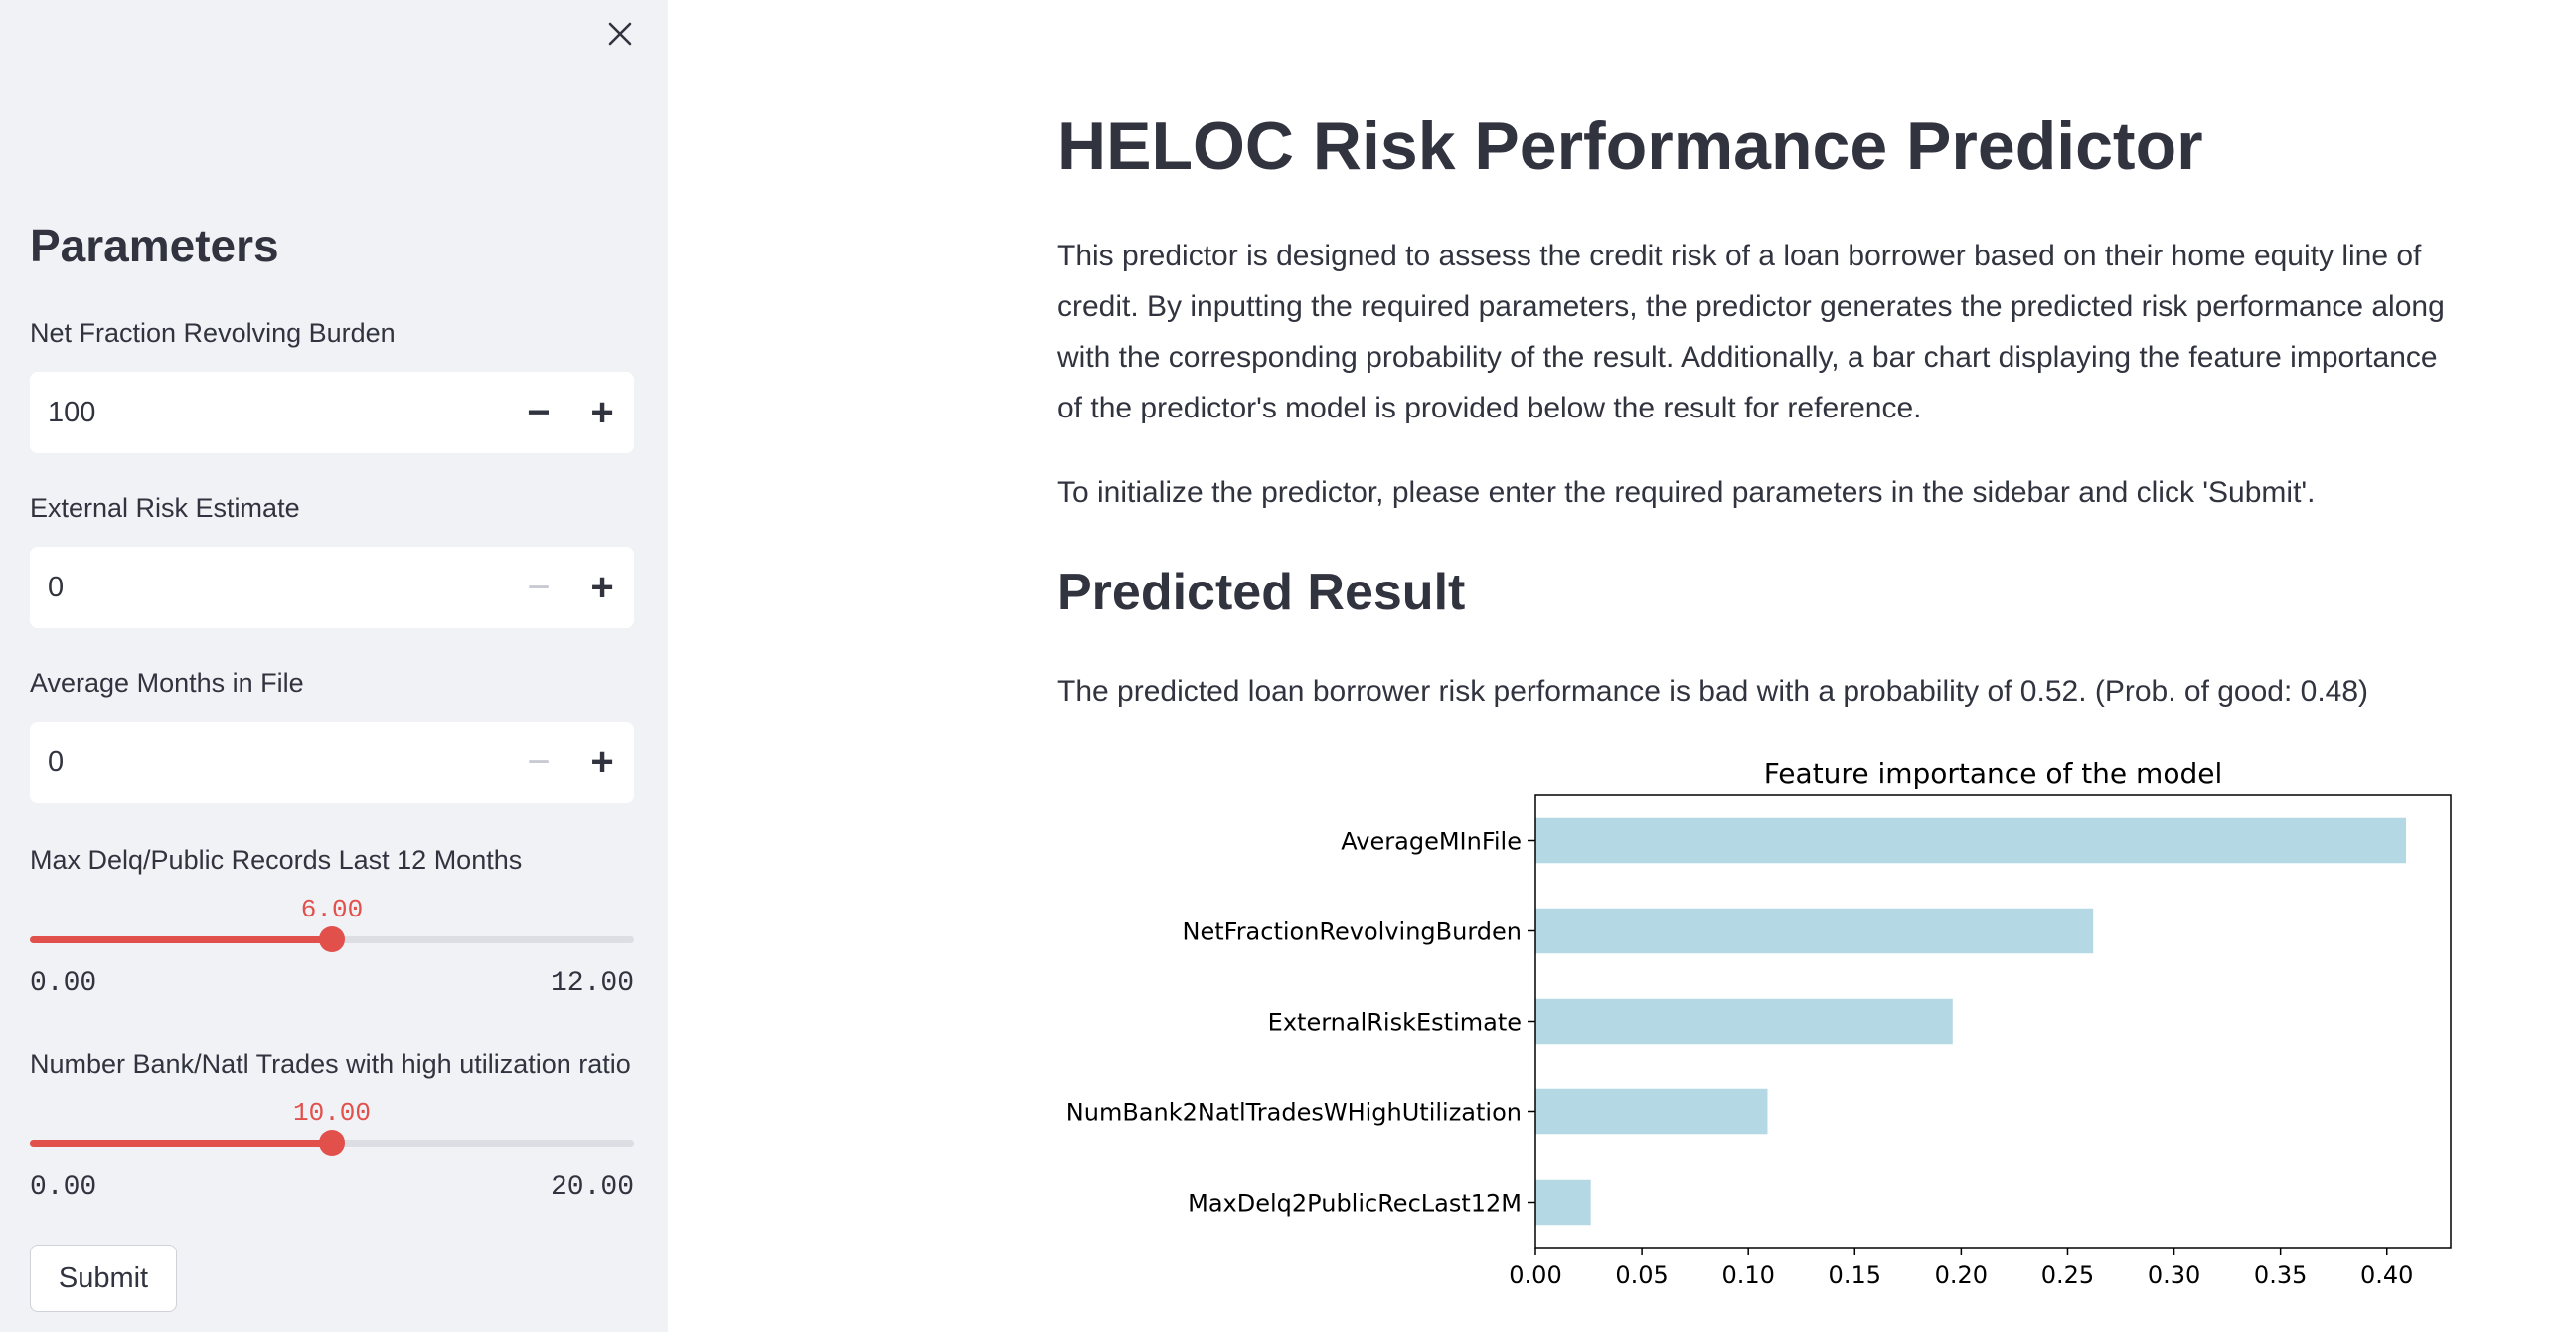 The image size is (2576, 1332). I want to click on plot-frame, so click(1993, 1022).